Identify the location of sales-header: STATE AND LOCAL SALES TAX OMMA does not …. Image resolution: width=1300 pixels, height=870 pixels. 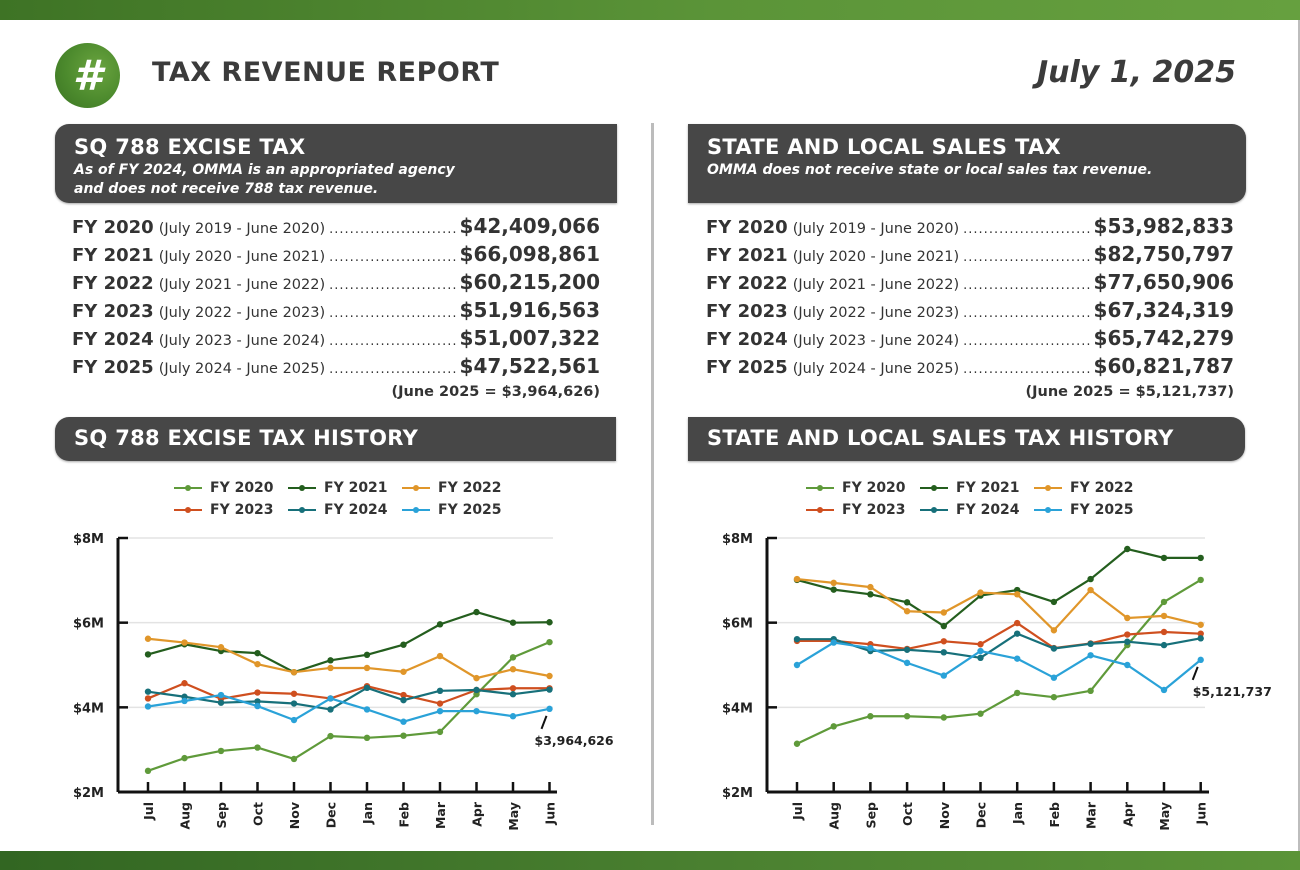
(967, 163).